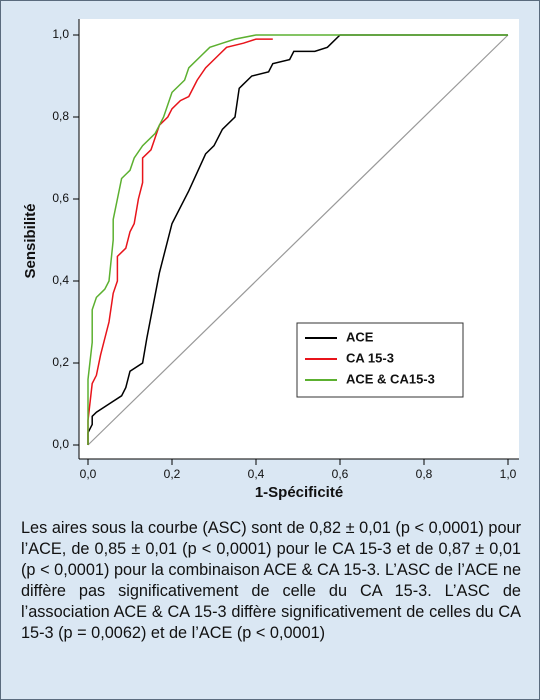 Image resolution: width=540 pixels, height=700 pixels. What do you see at coordinates (424, 474) in the screenshot?
I see `x-tick-label: 0,8` at bounding box center [424, 474].